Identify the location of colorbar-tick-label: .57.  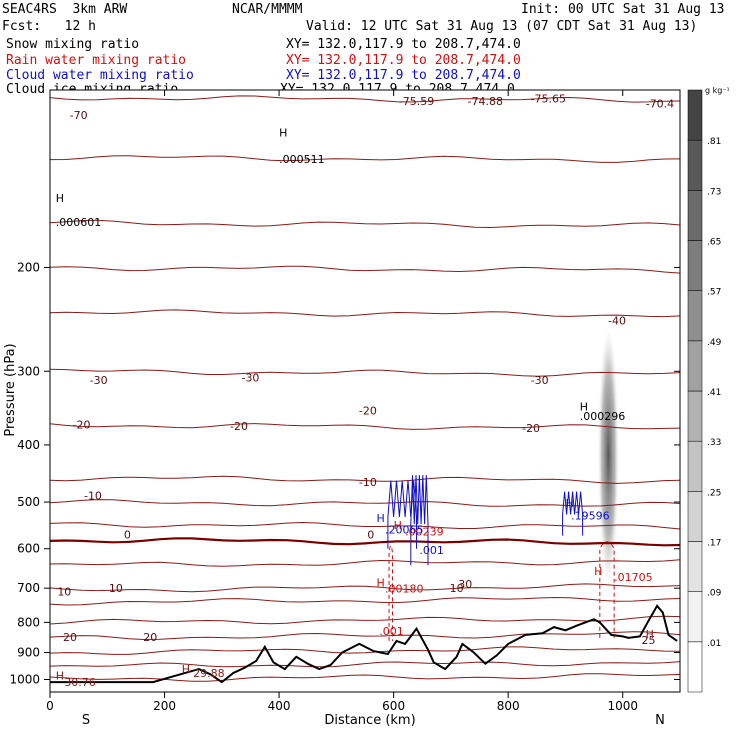
(714, 293).